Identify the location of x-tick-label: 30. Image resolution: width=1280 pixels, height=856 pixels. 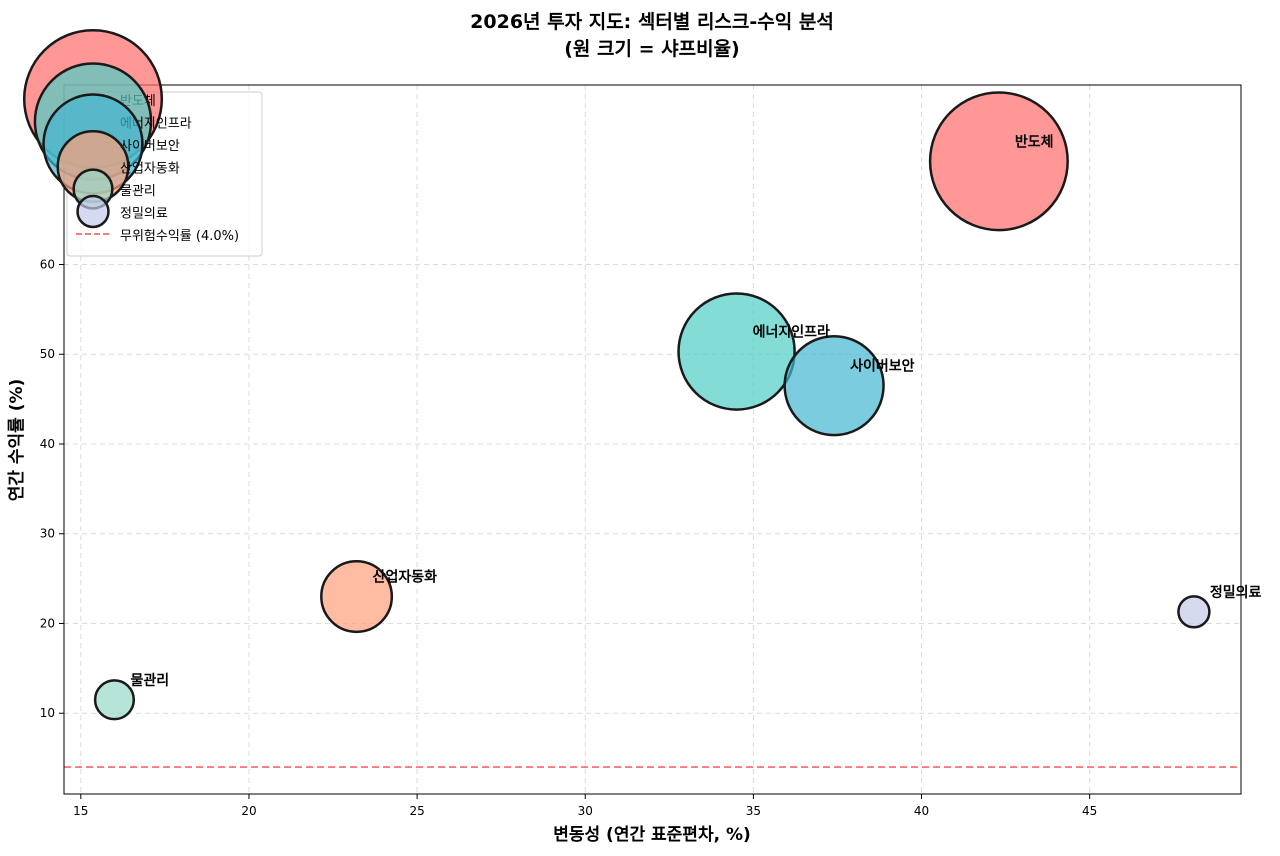
(585, 811).